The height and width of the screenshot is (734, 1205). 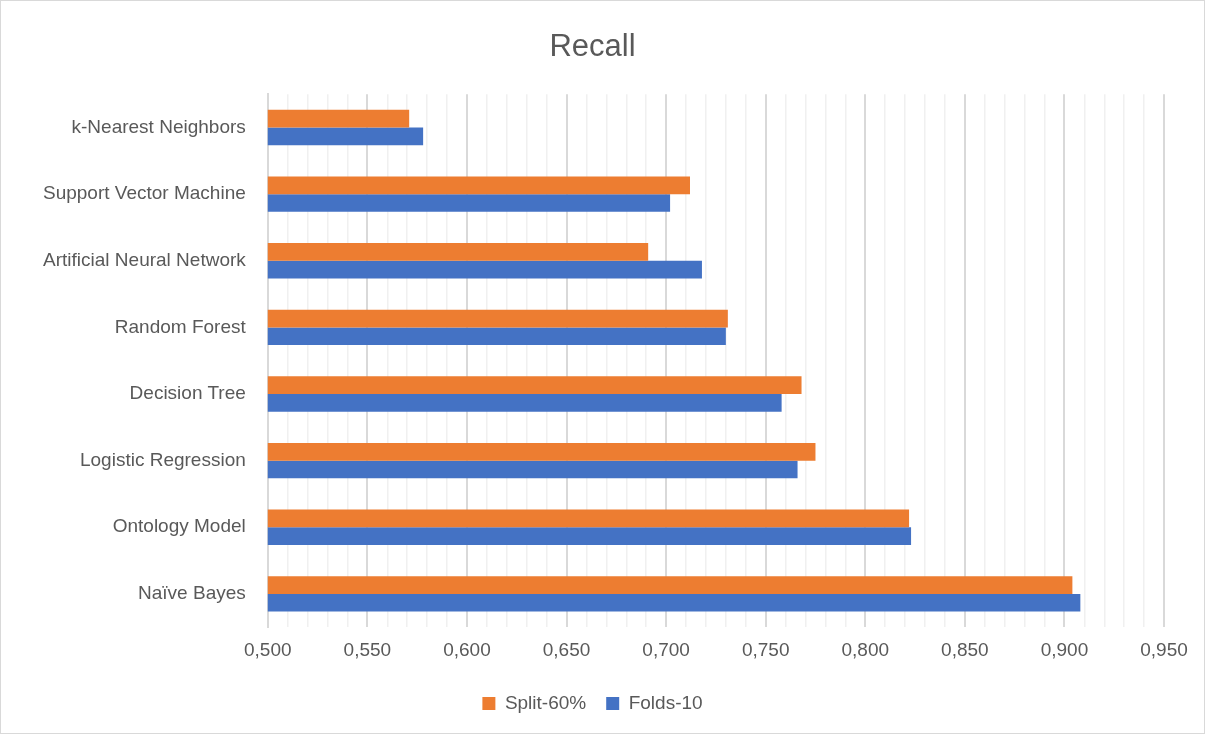 What do you see at coordinates (965, 649) in the screenshot?
I see `x-tick-label: 0,850` at bounding box center [965, 649].